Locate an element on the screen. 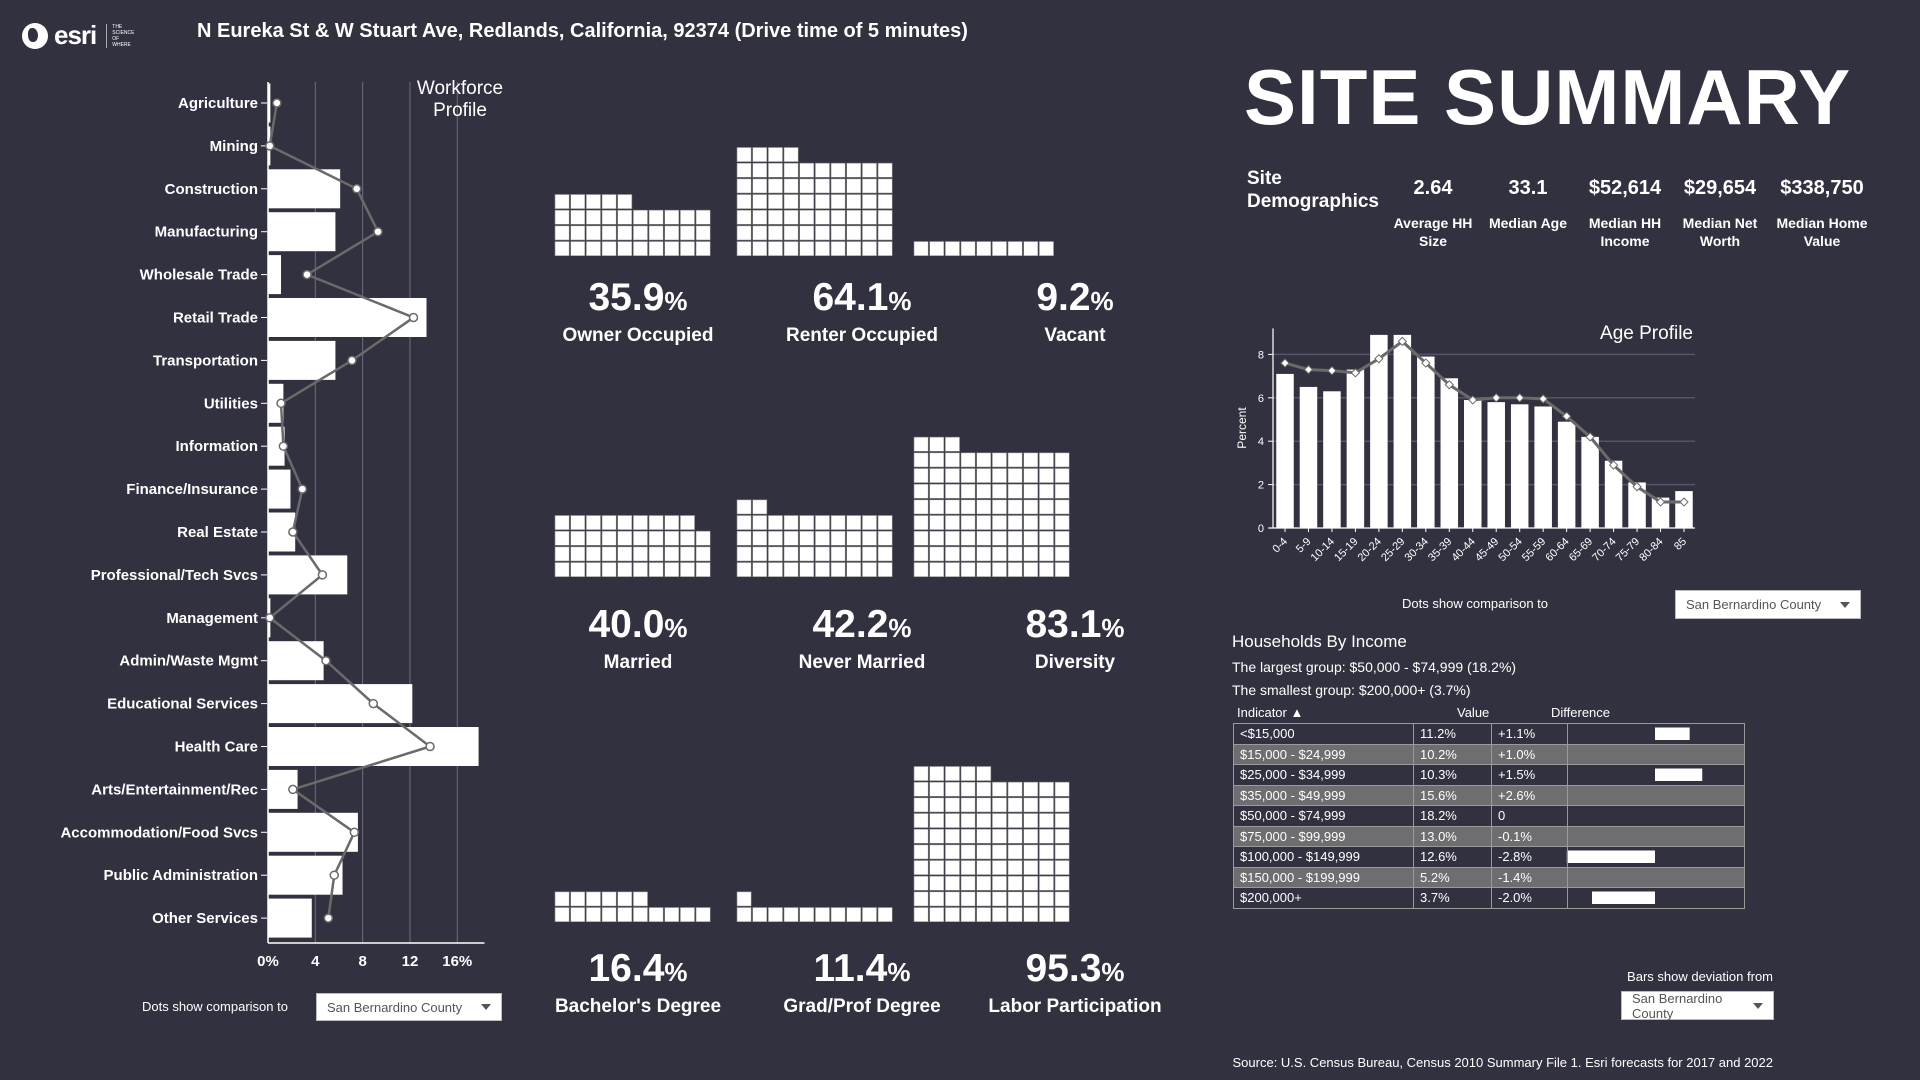 The width and height of the screenshot is (1920, 1080). metric-label: Bachelor's Degree is located at coordinates (638, 1006).